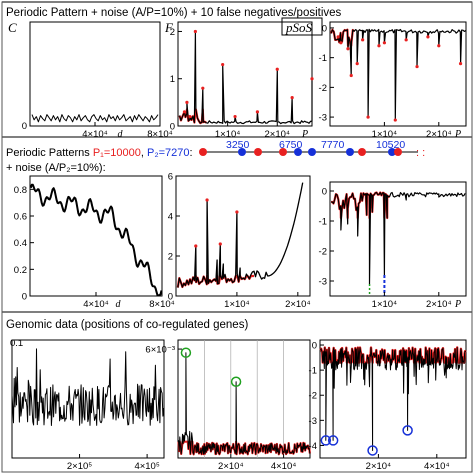 This screenshot has height=474, width=474. I want to click on r1-c-series-line, so click(95, 118).